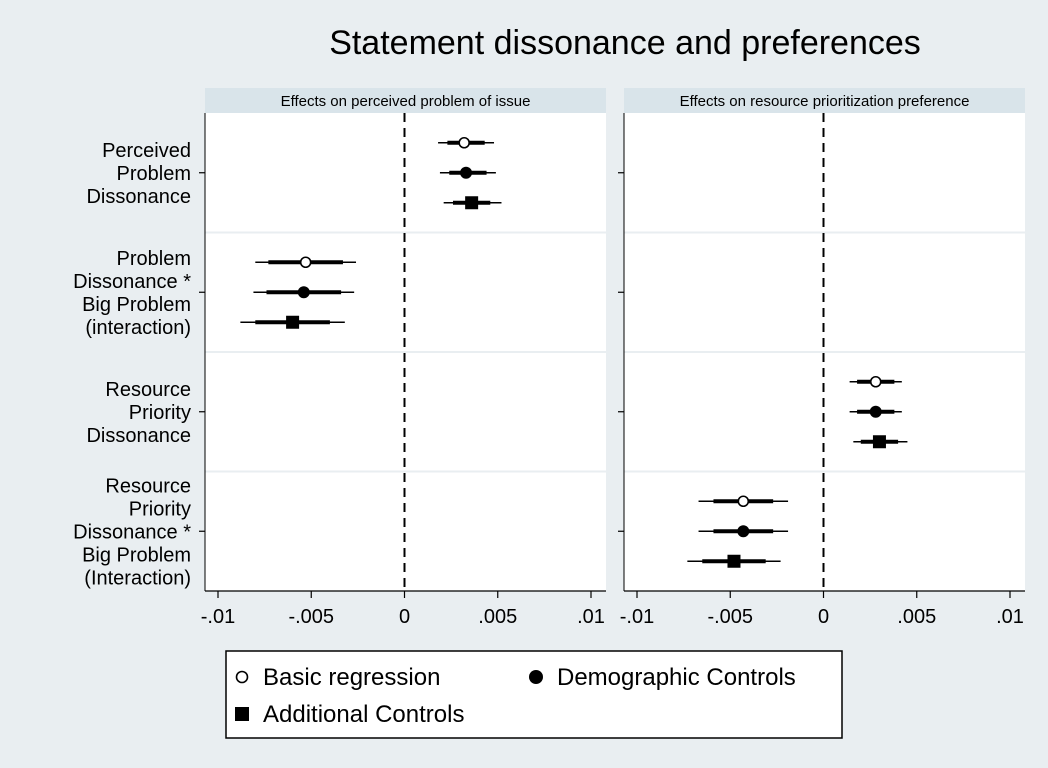 The image size is (1048, 768). Describe the element at coordinates (242, 714) in the screenshot. I see `legend-filled-square` at that location.